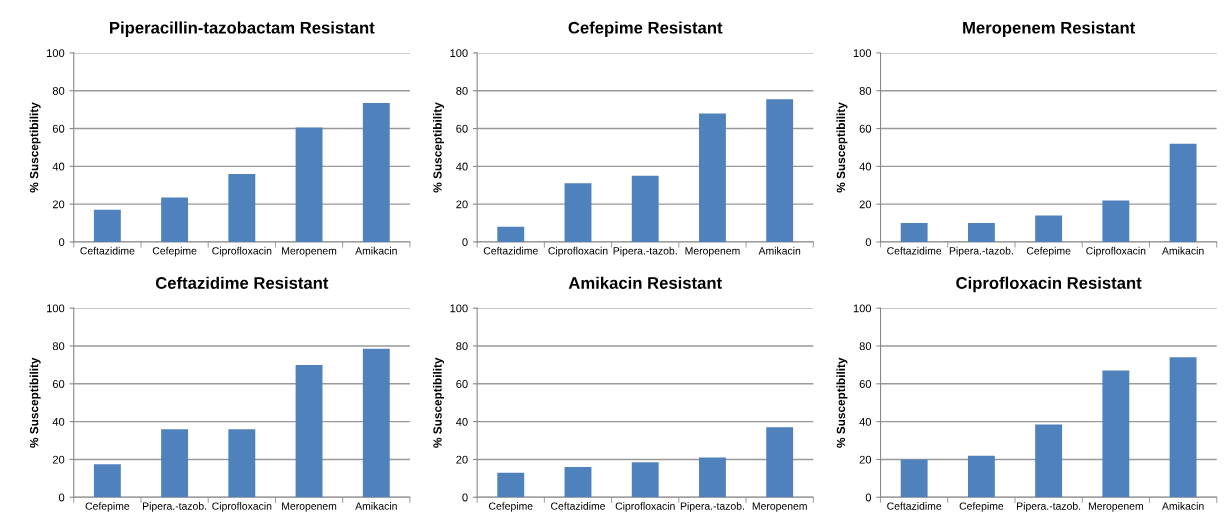 This screenshot has height=529, width=1229. I want to click on chart-title: Ciprofloxacin Resistant, so click(1049, 284).